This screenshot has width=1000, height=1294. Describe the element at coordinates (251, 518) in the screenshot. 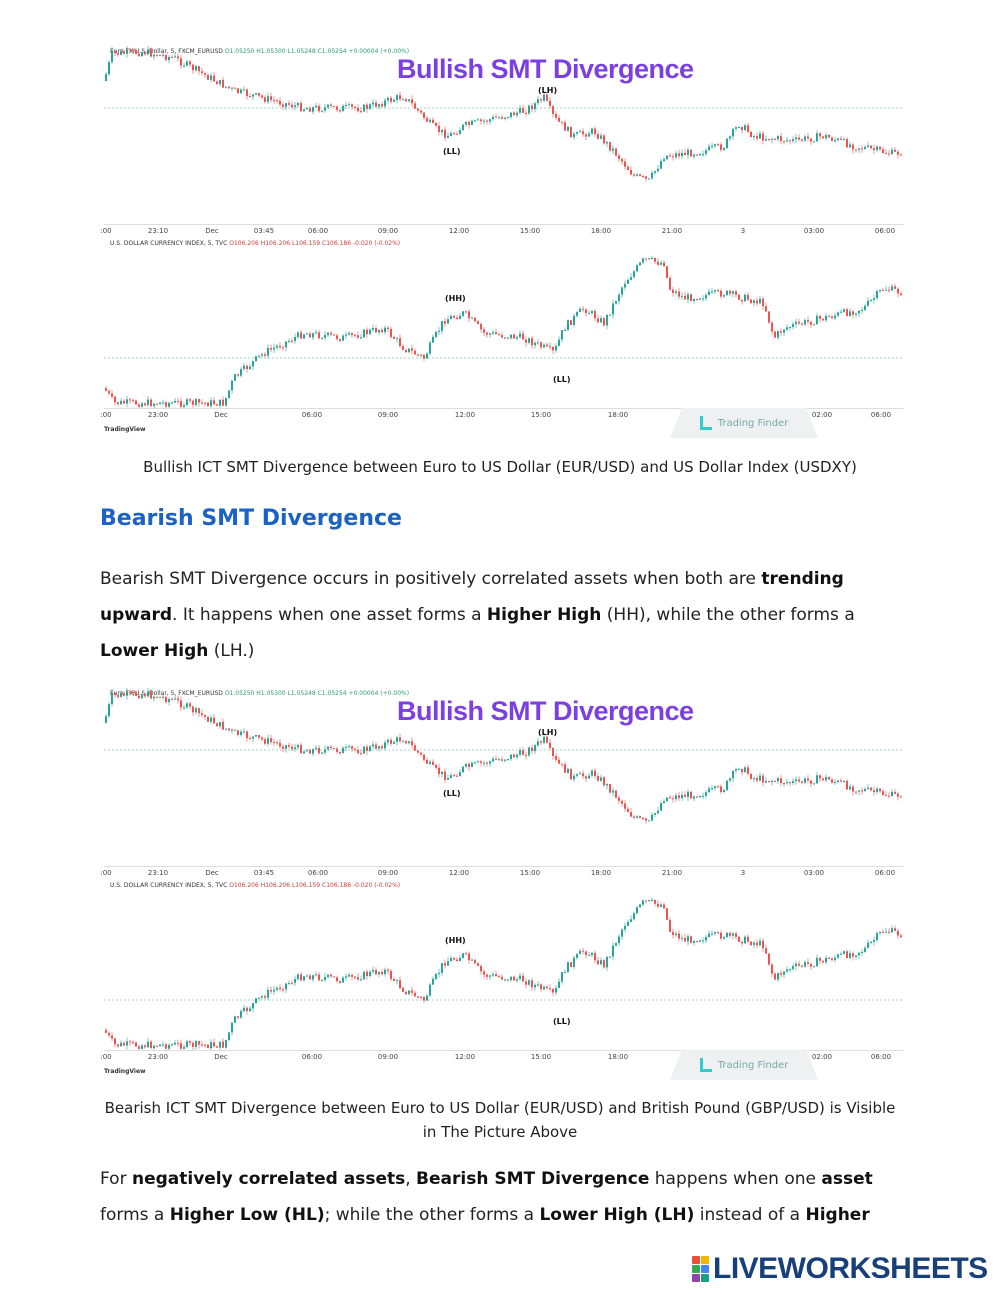

I see `section-heading: Bearish SMT Divergence` at that location.